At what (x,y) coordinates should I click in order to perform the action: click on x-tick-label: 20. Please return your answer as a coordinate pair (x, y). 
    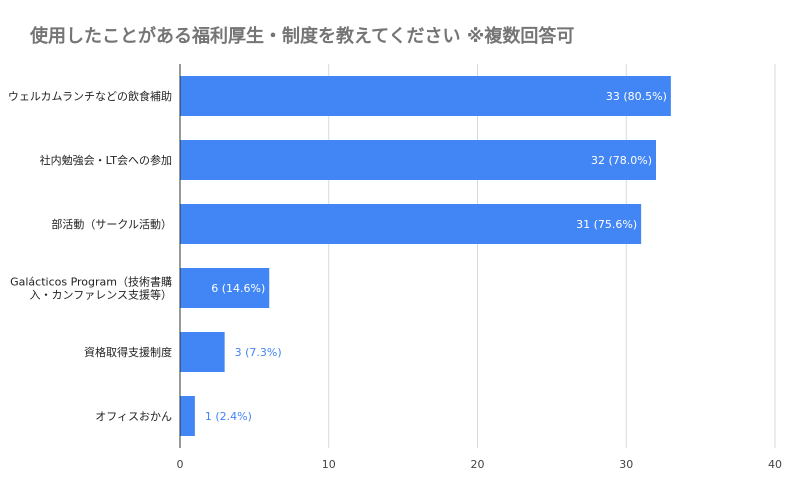
    Looking at the image, I should click on (478, 464).